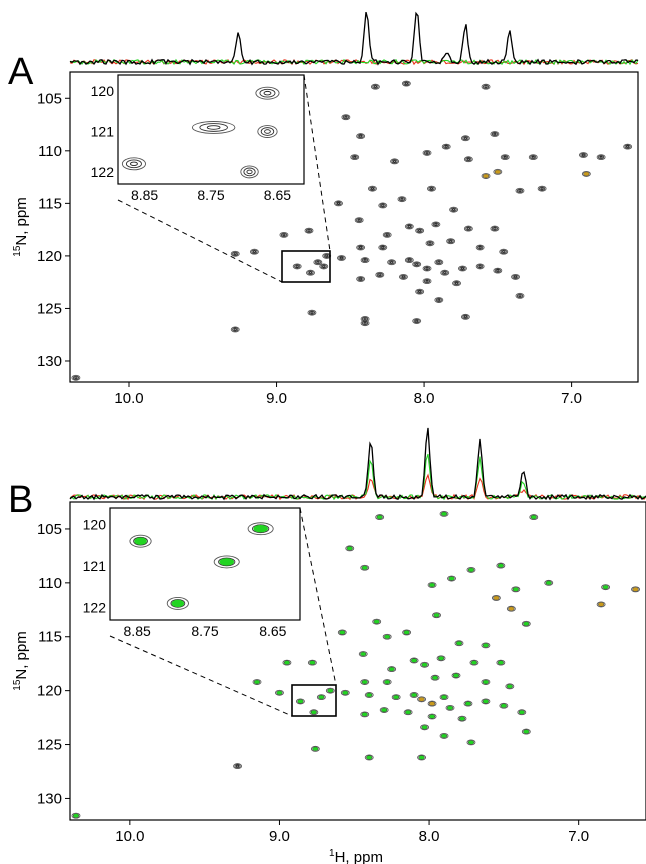  Describe the element at coordinates (21, 226) in the screenshot. I see `y-axis-label: 15N, ppm` at that location.